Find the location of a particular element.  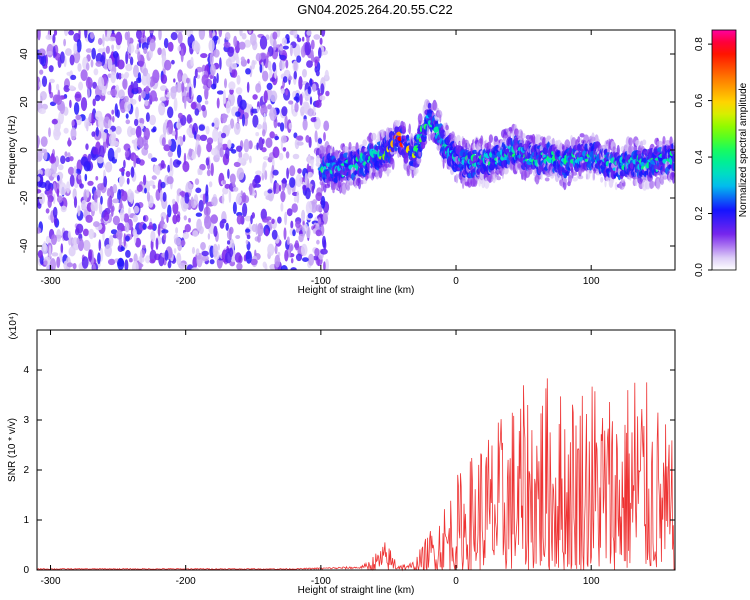

bottom-y-tick-label: 0 is located at coordinates (26, 570).